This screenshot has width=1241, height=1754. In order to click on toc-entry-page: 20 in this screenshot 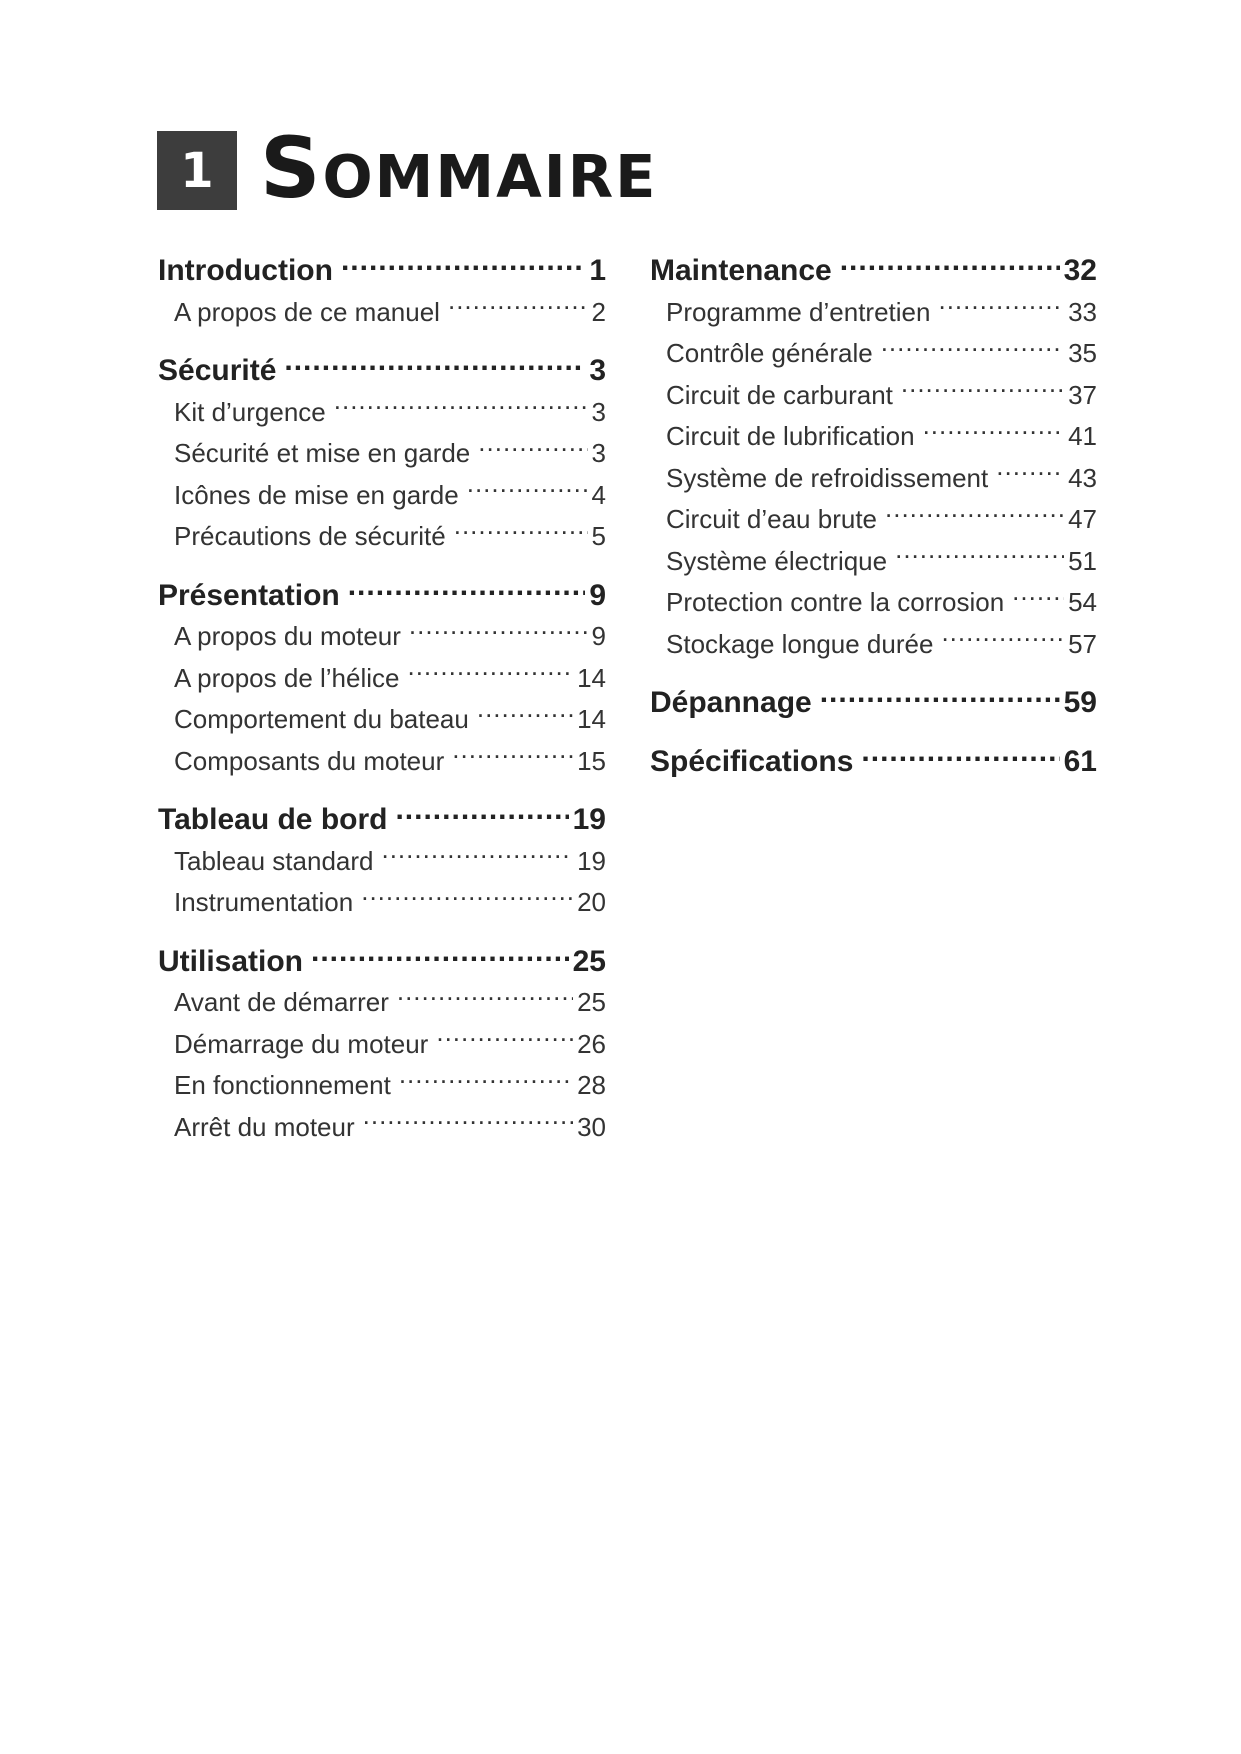, I will do `click(591, 902)`.